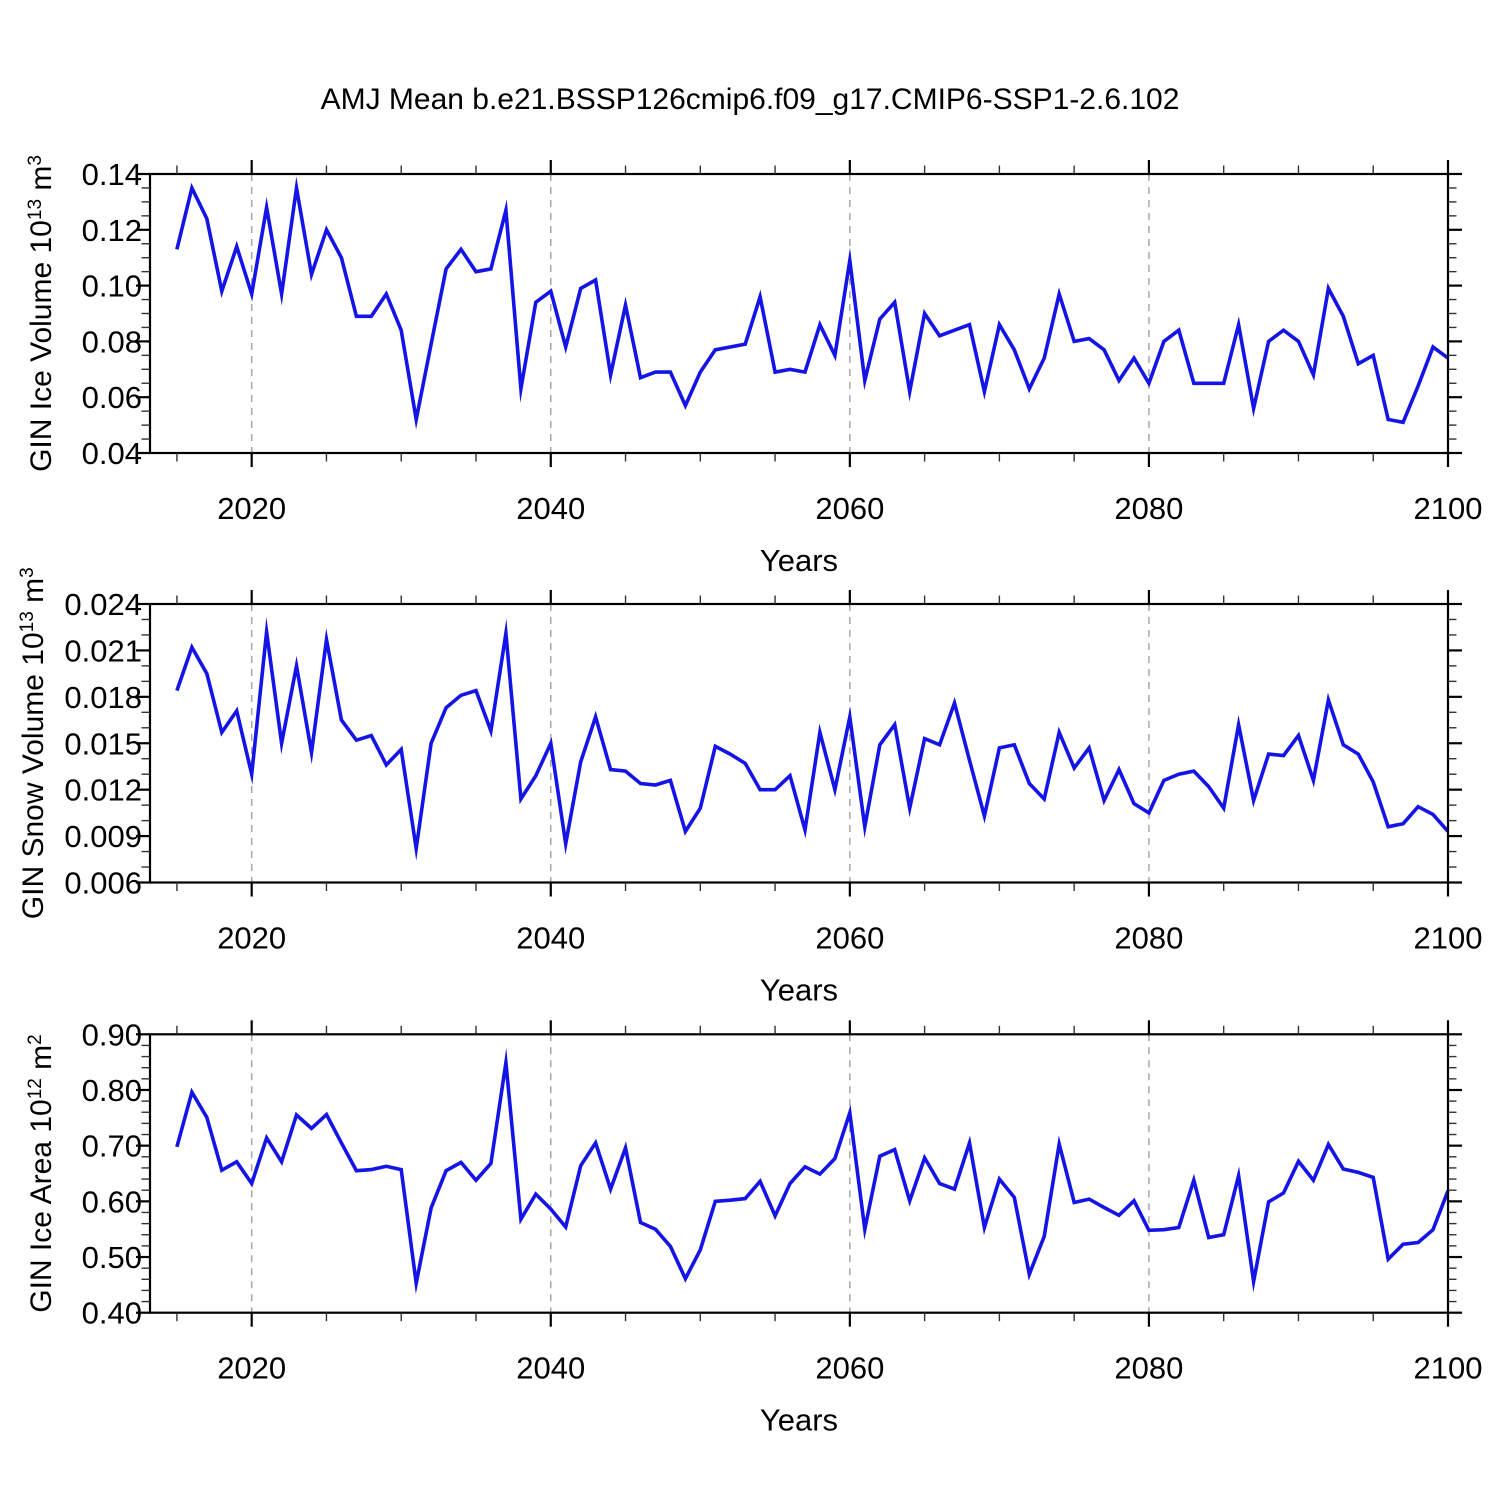 The height and width of the screenshot is (1500, 1500). What do you see at coordinates (112, 1313) in the screenshot?
I see `y-tick-label: 0.40` at bounding box center [112, 1313].